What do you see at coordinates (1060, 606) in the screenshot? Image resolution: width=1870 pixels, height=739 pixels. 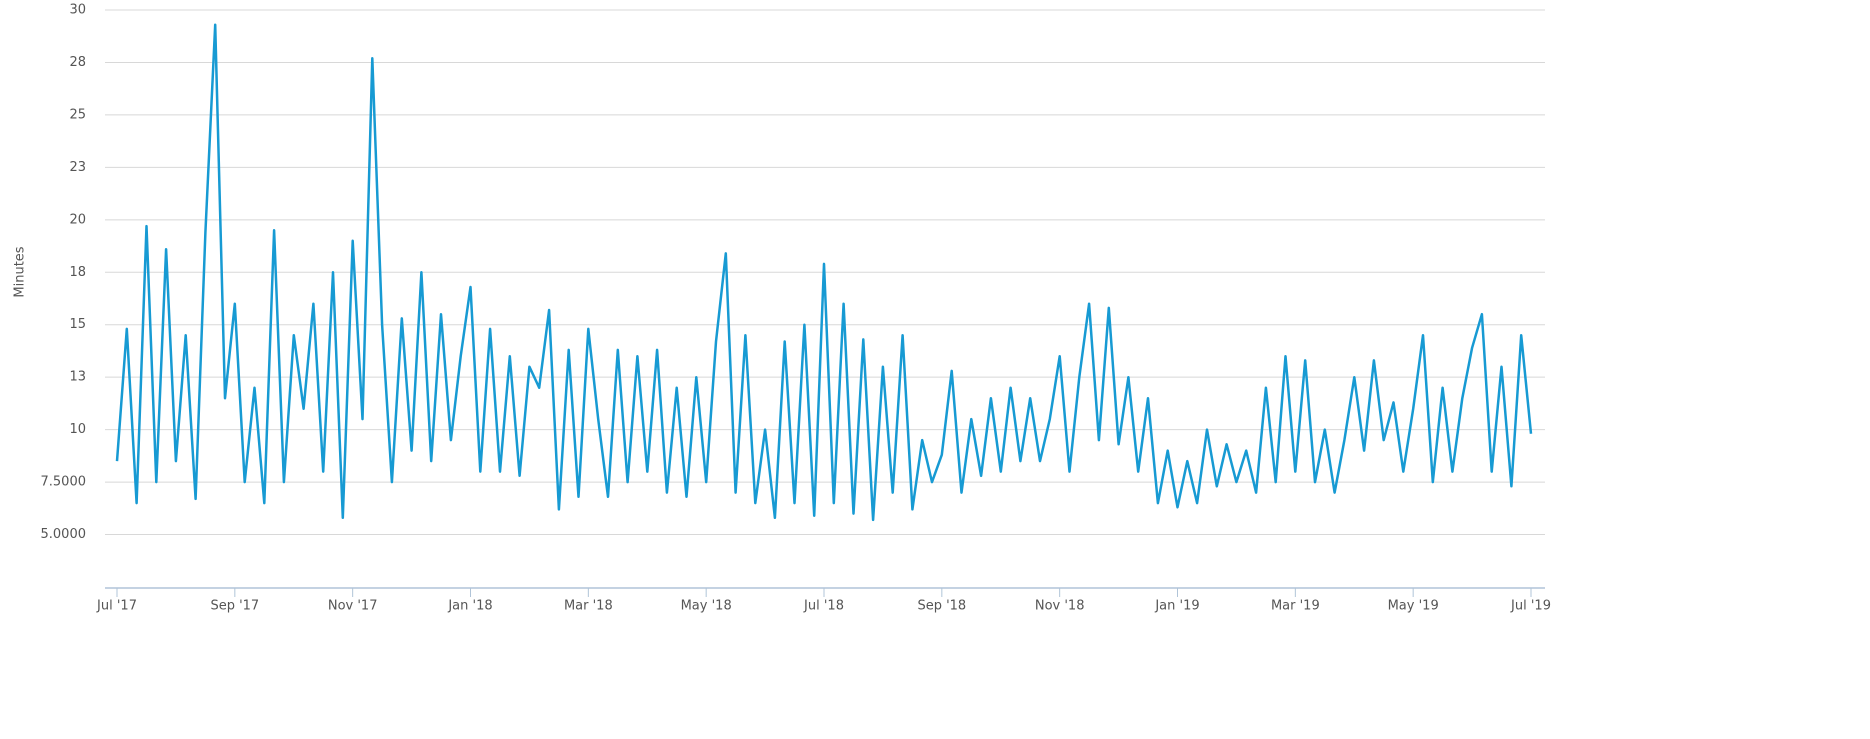 I see `x-tick-label: Nov '18` at bounding box center [1060, 606].